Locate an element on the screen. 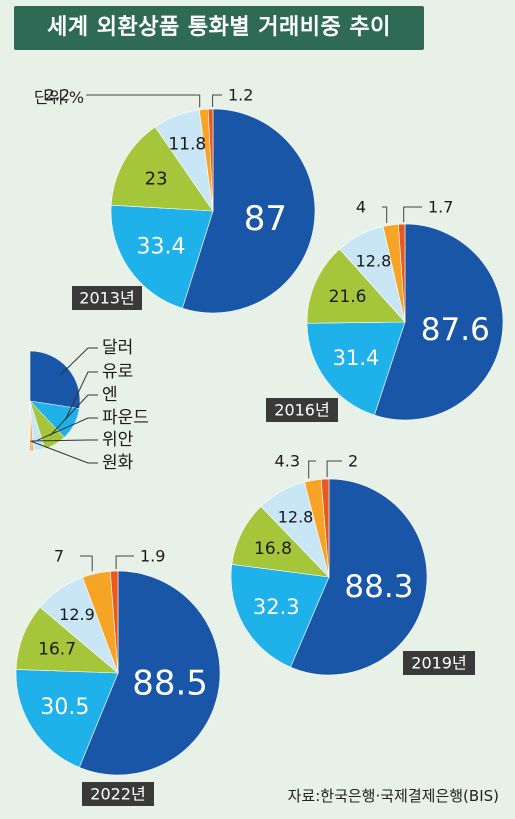  slice-label-파운드: 11.8 is located at coordinates (187, 144).